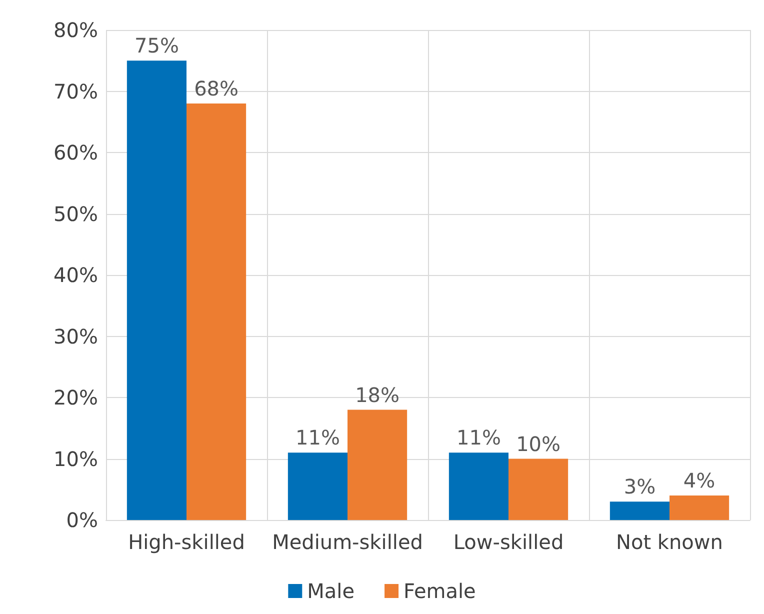  I want to click on data-label: 75%, so click(156, 46).